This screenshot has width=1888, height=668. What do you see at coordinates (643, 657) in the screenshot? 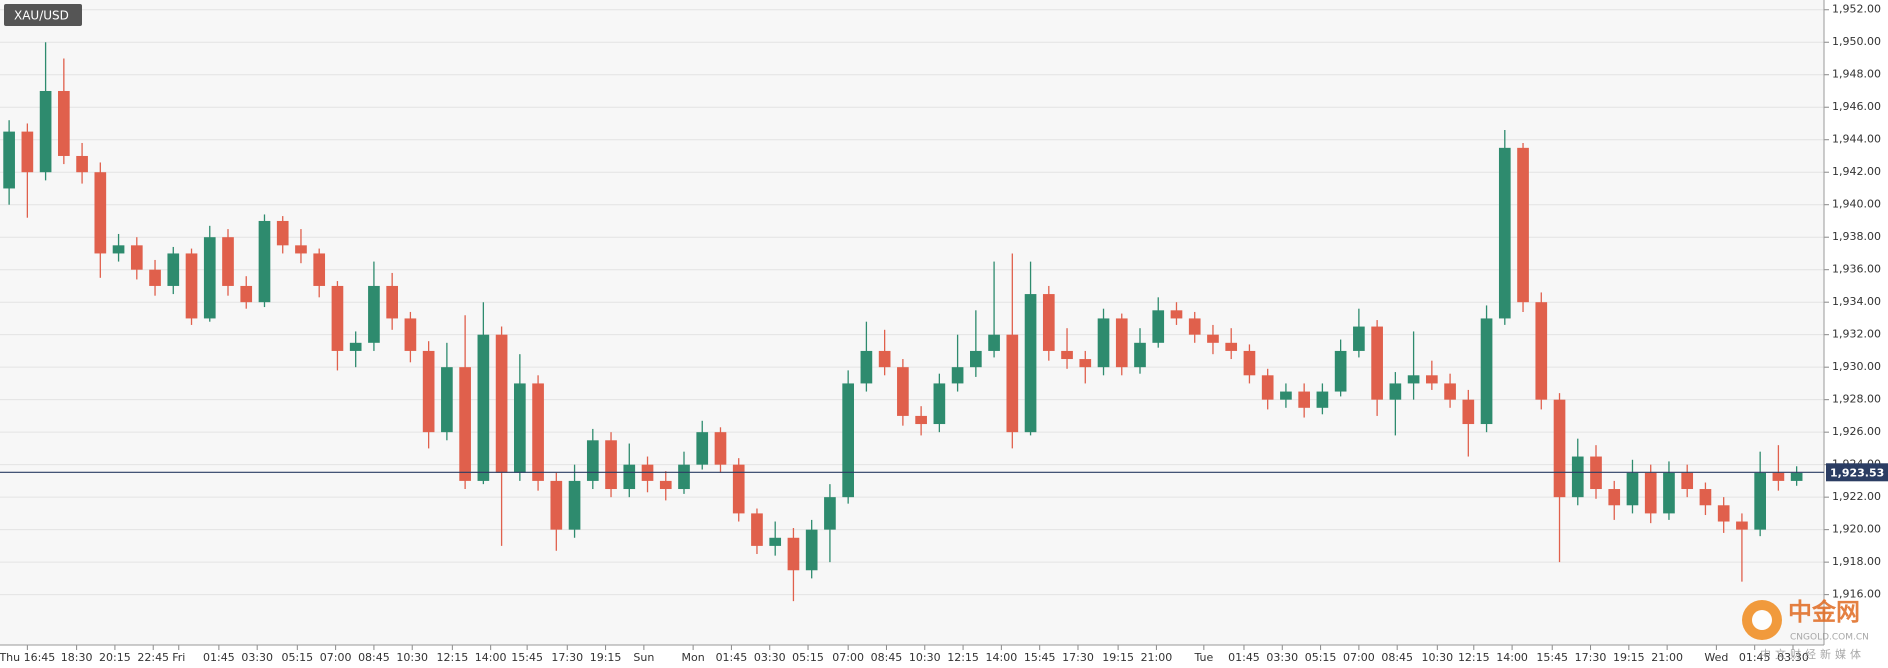
I see `x-tick-label: Sun` at bounding box center [643, 657].